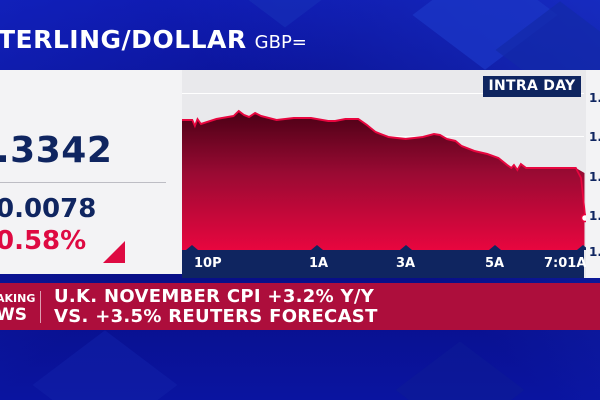 The image size is (600, 400). I want to click on ticker-symbol: GBP=, so click(280, 42).